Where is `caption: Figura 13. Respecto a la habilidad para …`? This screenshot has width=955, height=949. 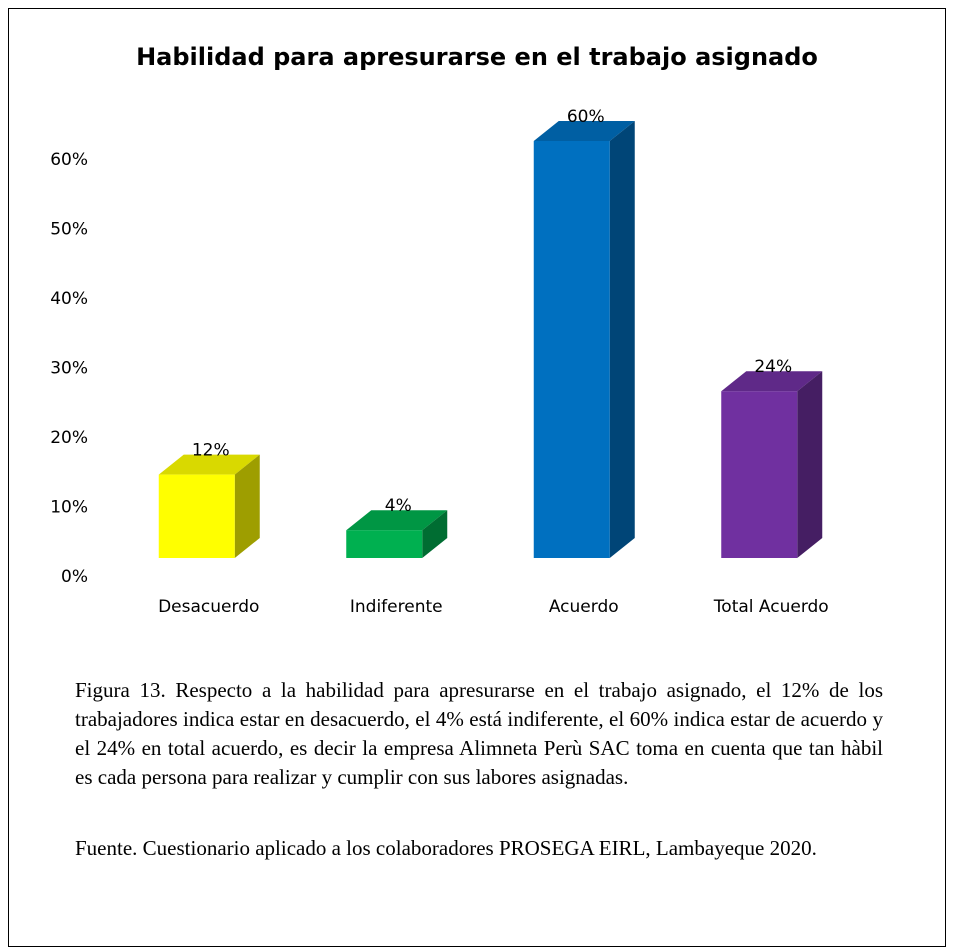 caption: Figura 13. Respecto a la habilidad para … is located at coordinates (479, 733).